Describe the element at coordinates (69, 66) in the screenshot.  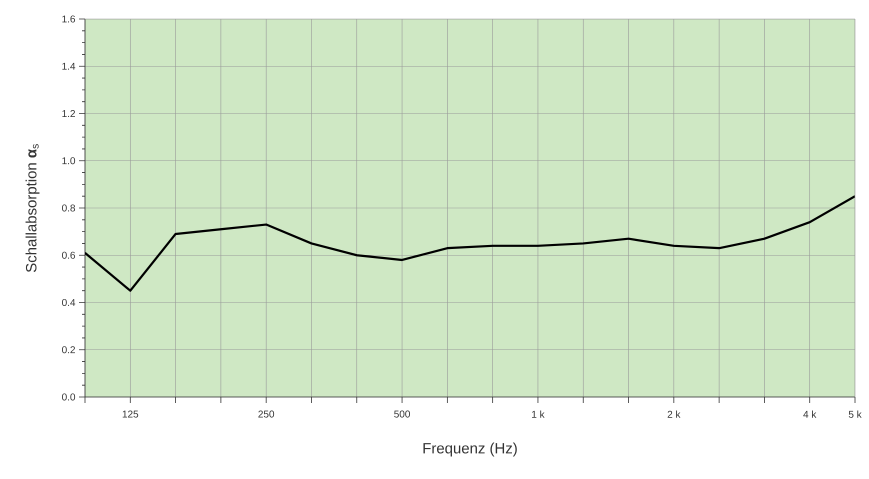
I see `y-tick-label: 1.4` at that location.